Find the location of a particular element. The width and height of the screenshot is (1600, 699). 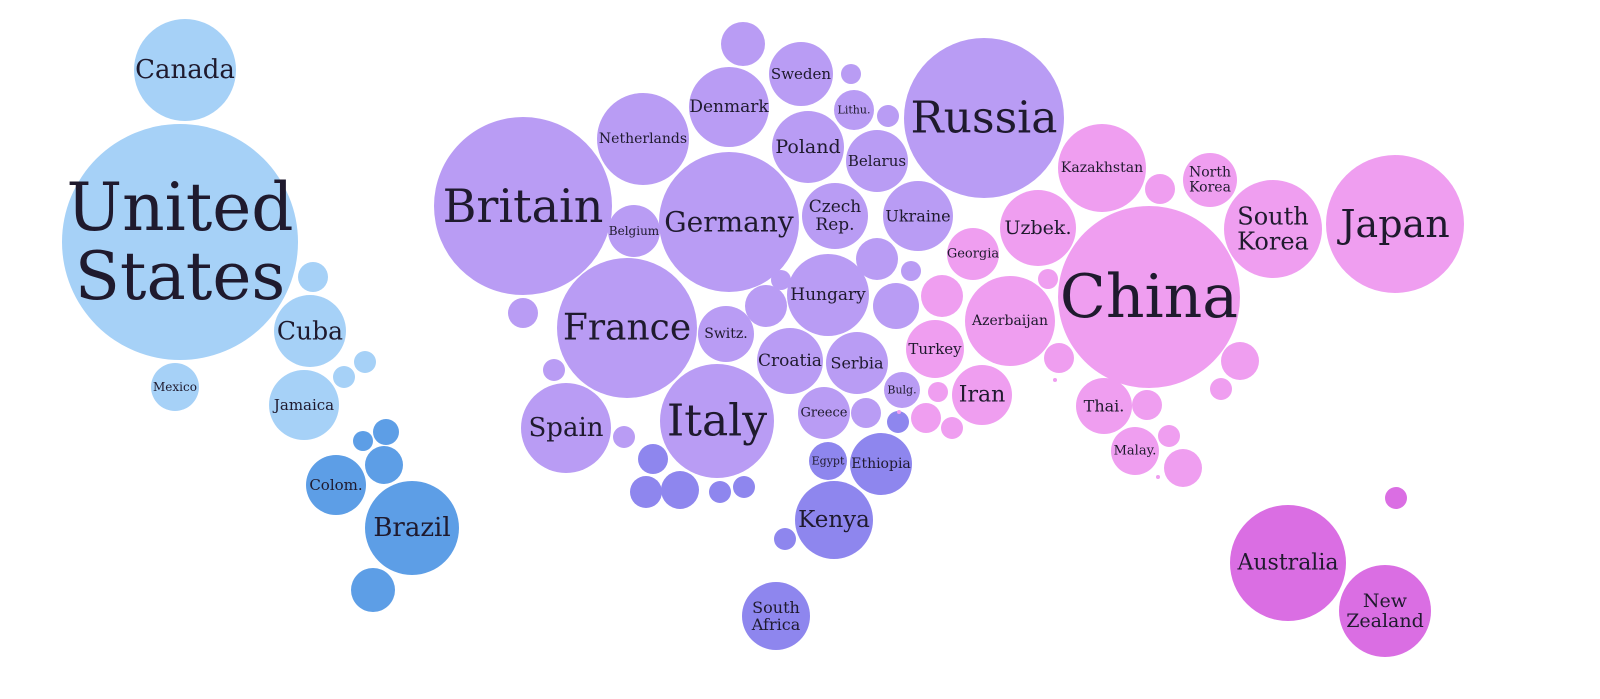

country-bubble-china: China is located at coordinates (1149, 297).